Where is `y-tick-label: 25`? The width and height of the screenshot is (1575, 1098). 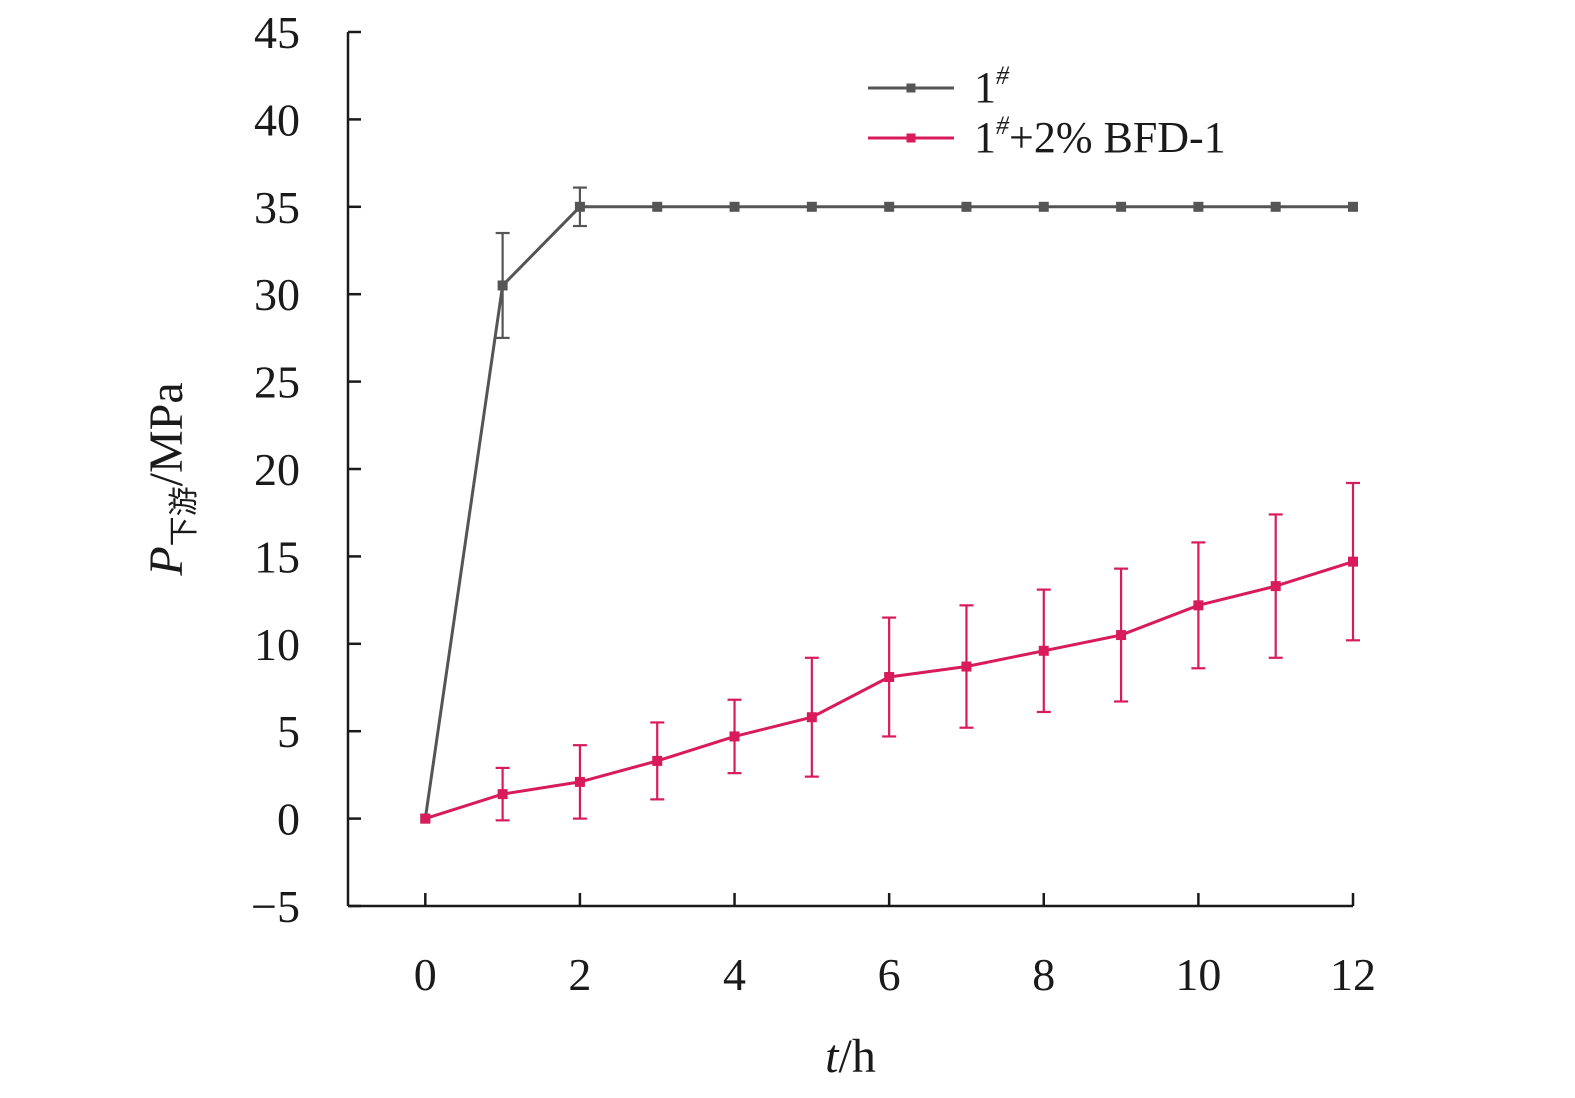
y-tick-label: 25 is located at coordinates (277, 382).